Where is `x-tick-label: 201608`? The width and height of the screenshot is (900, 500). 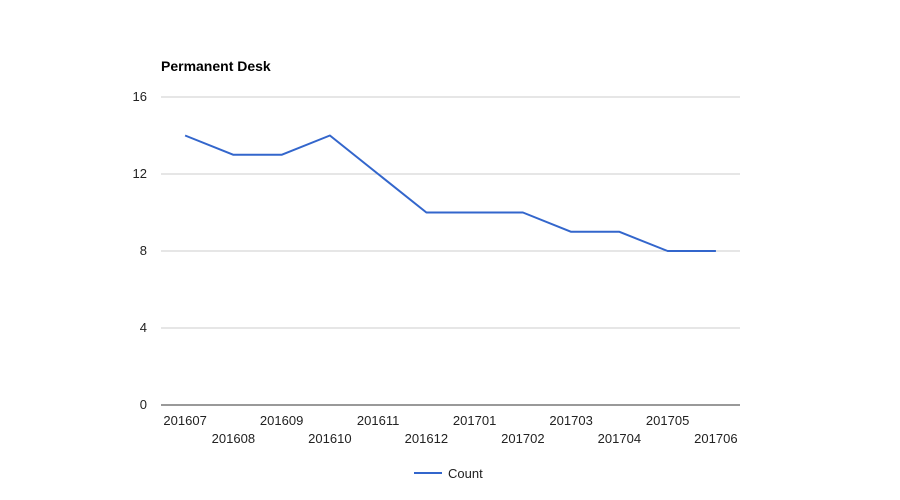
x-tick-label: 201608 is located at coordinates (233, 438).